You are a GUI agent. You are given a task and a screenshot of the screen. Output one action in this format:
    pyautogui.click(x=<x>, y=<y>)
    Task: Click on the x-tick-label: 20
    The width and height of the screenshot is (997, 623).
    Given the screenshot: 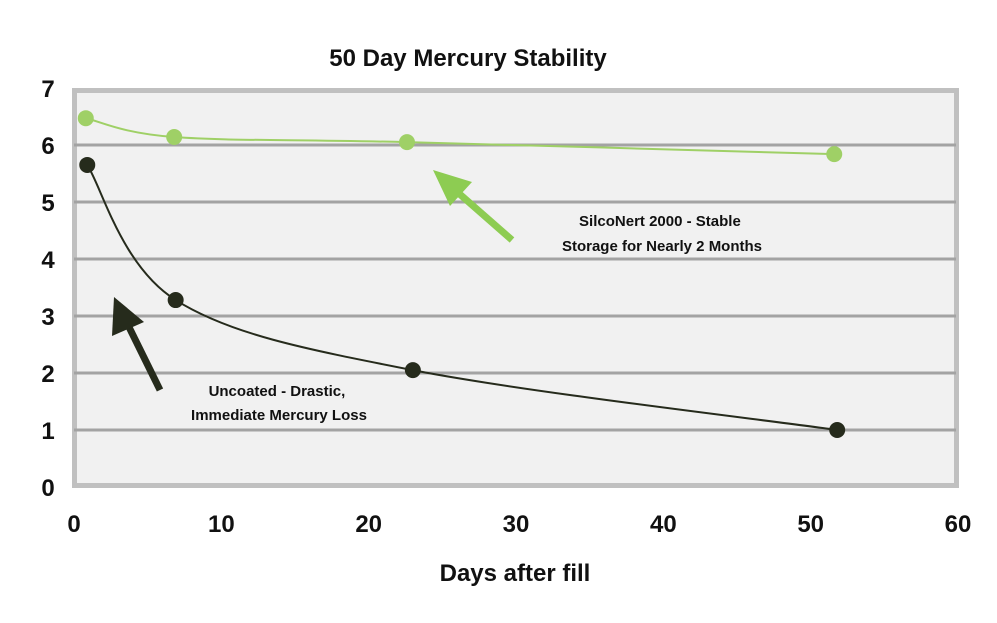 What is the action you would take?
    pyautogui.click(x=368, y=524)
    